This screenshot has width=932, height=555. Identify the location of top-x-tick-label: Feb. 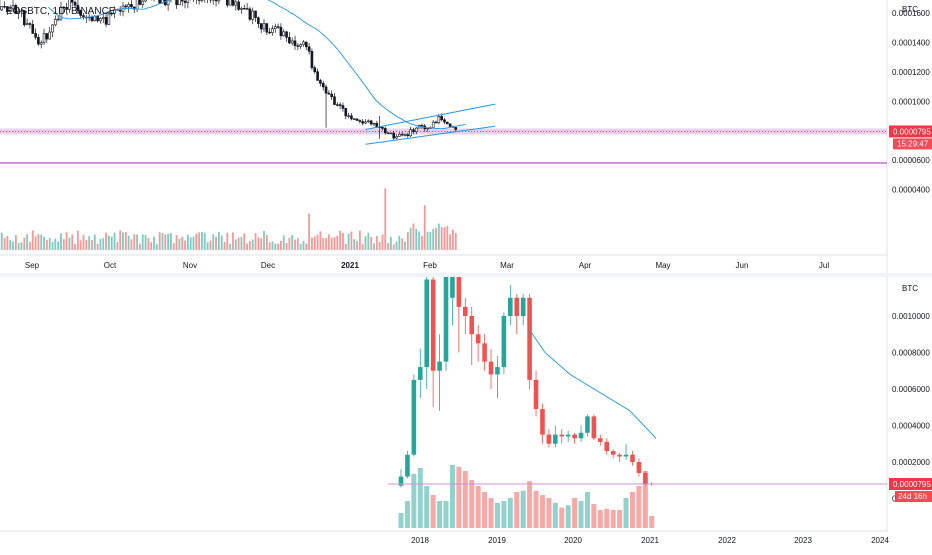
(430, 265).